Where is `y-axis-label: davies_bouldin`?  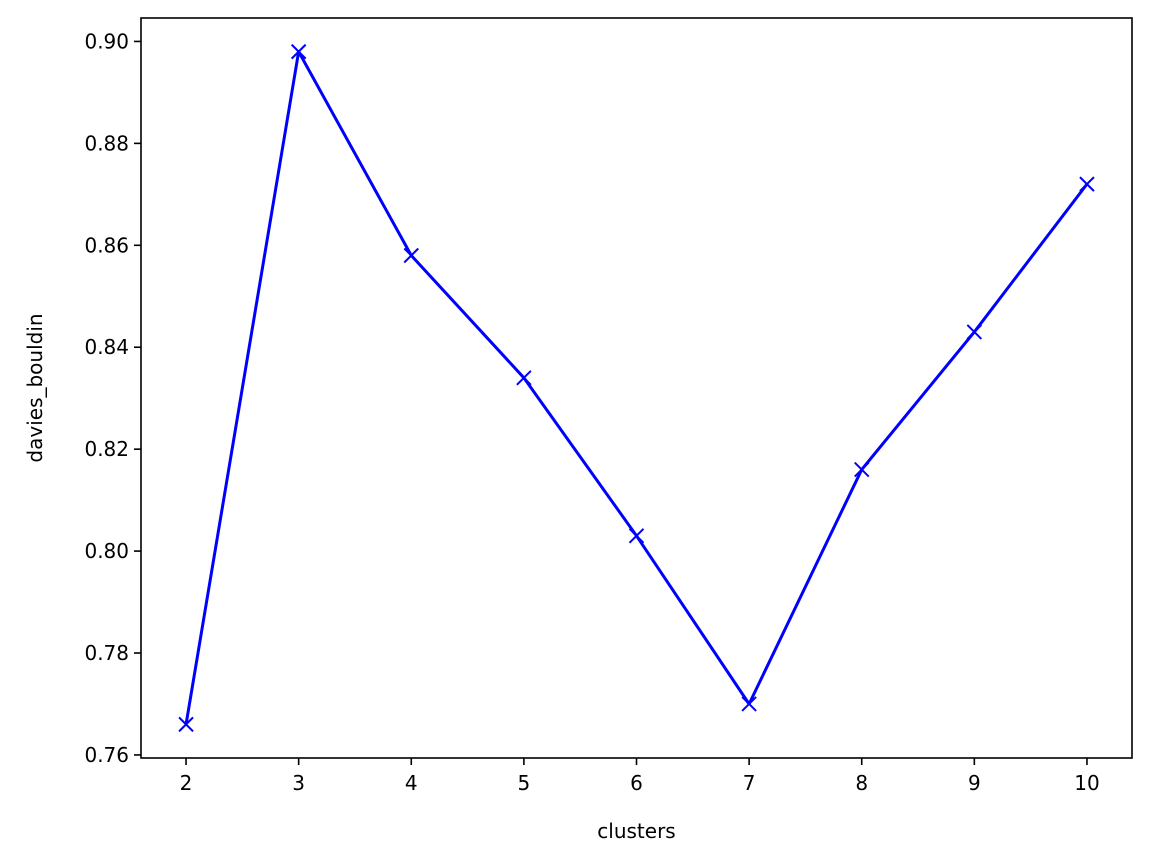 y-axis-label: davies_bouldin is located at coordinates (35, 387).